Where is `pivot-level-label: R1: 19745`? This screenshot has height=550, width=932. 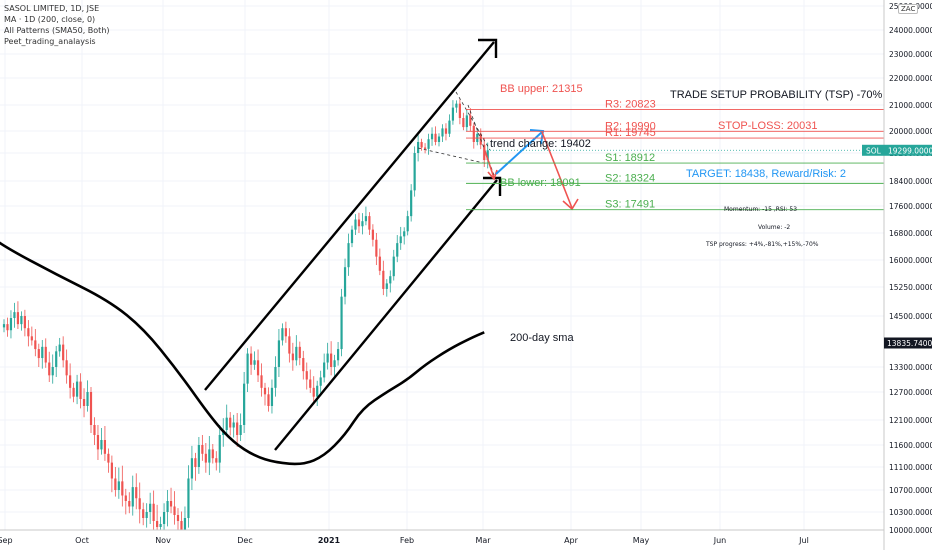 pivot-level-label: R1: 19745 is located at coordinates (630, 133).